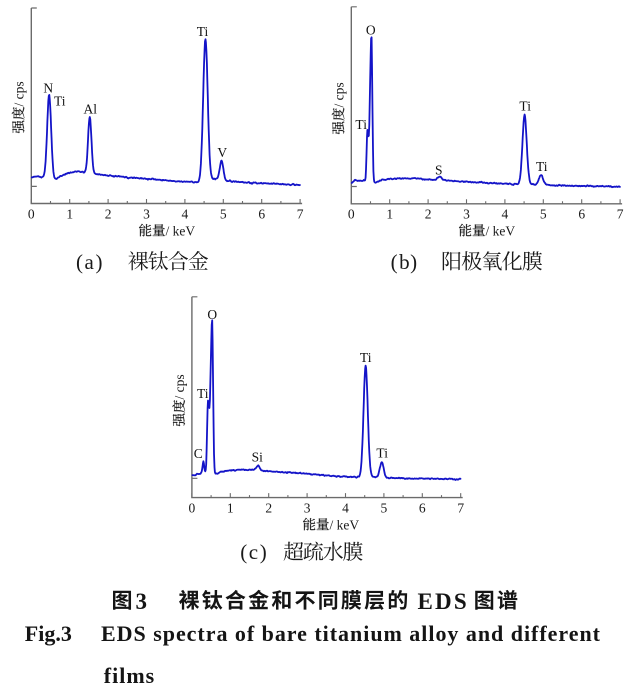  What do you see at coordinates (89, 262) in the screenshot?
I see `svg-text: (a)` at bounding box center [89, 262].